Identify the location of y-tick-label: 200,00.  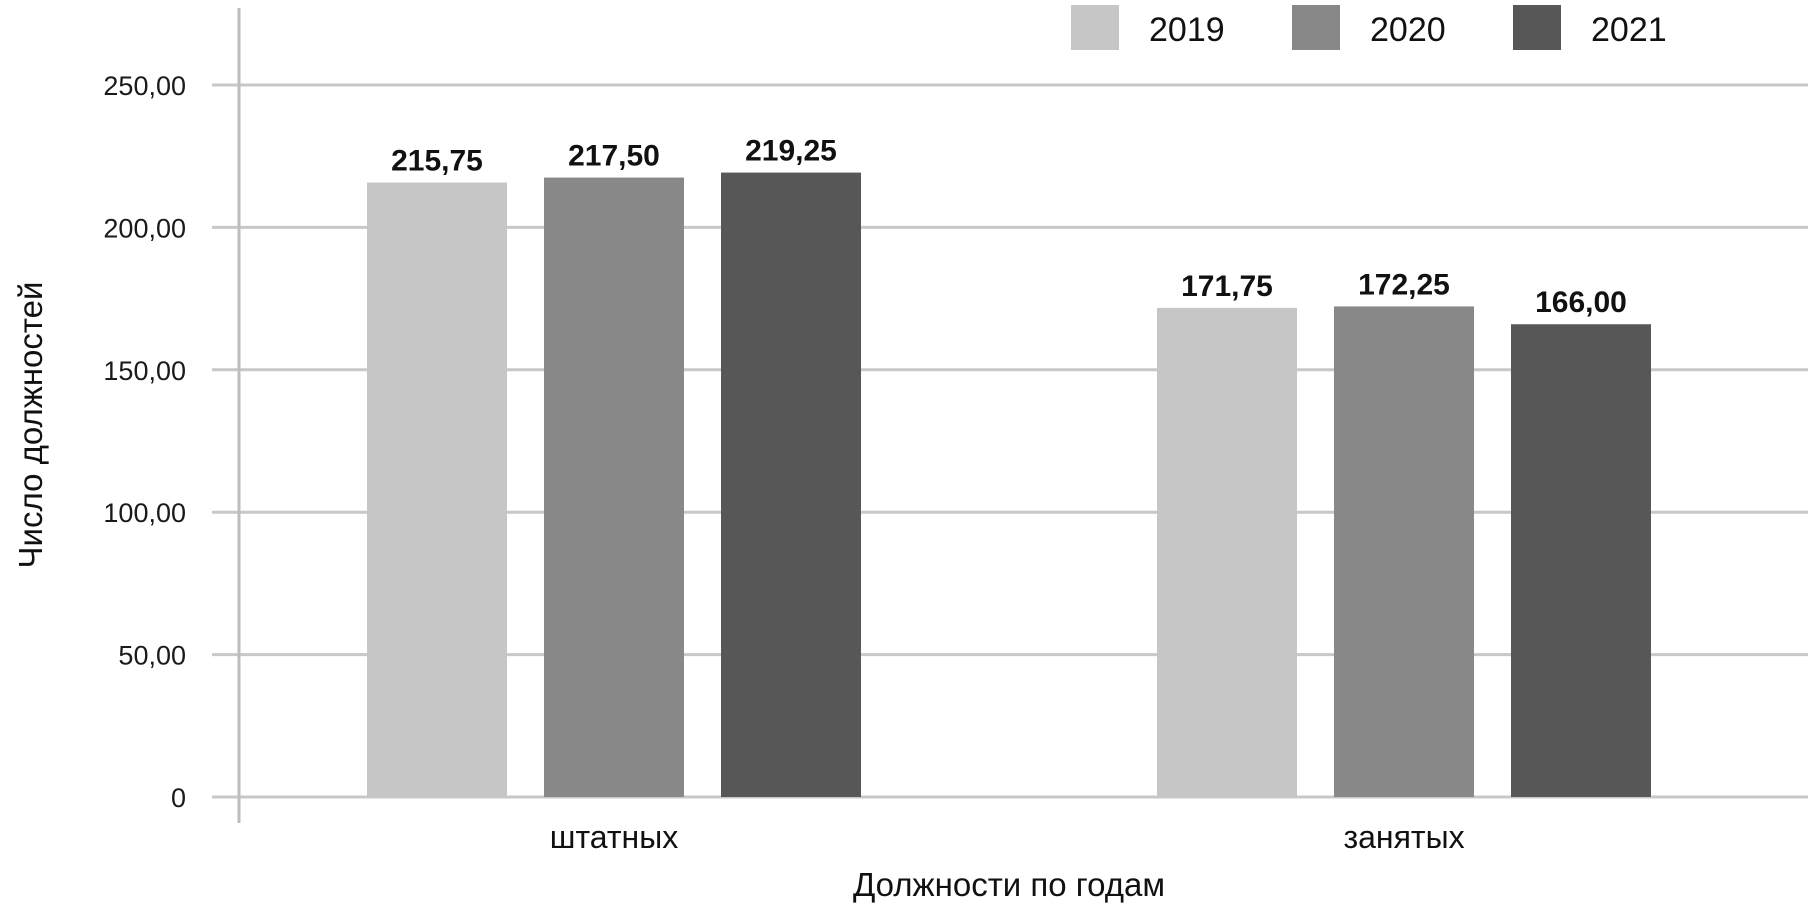
(144, 228).